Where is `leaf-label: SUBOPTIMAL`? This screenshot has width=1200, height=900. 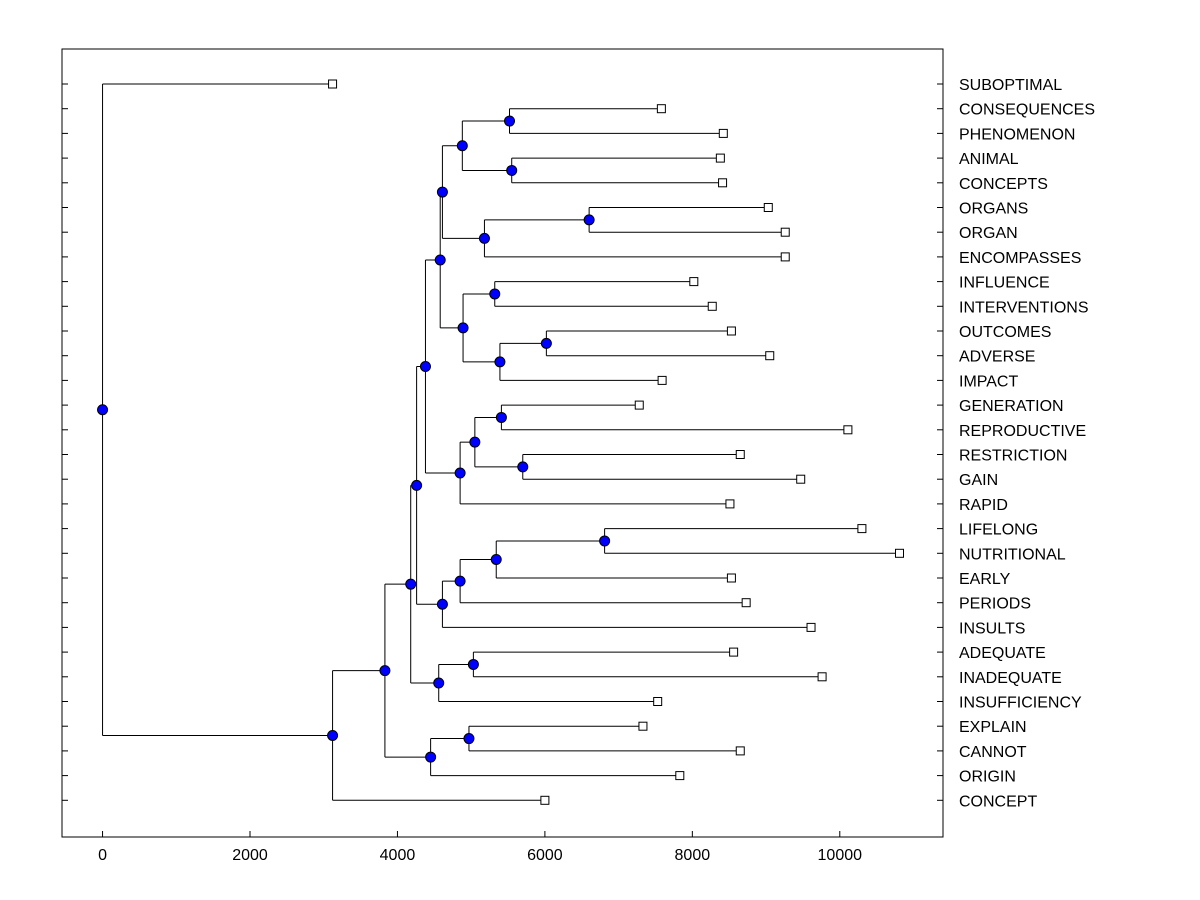
leaf-label: SUBOPTIMAL is located at coordinates (1010, 85).